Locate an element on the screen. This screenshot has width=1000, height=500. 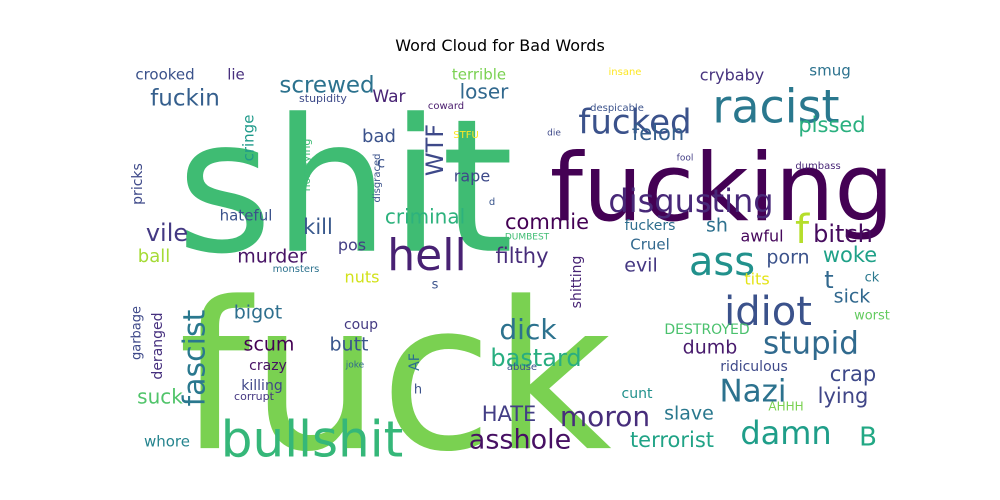
word-lying: lying is located at coordinates (843, 396).